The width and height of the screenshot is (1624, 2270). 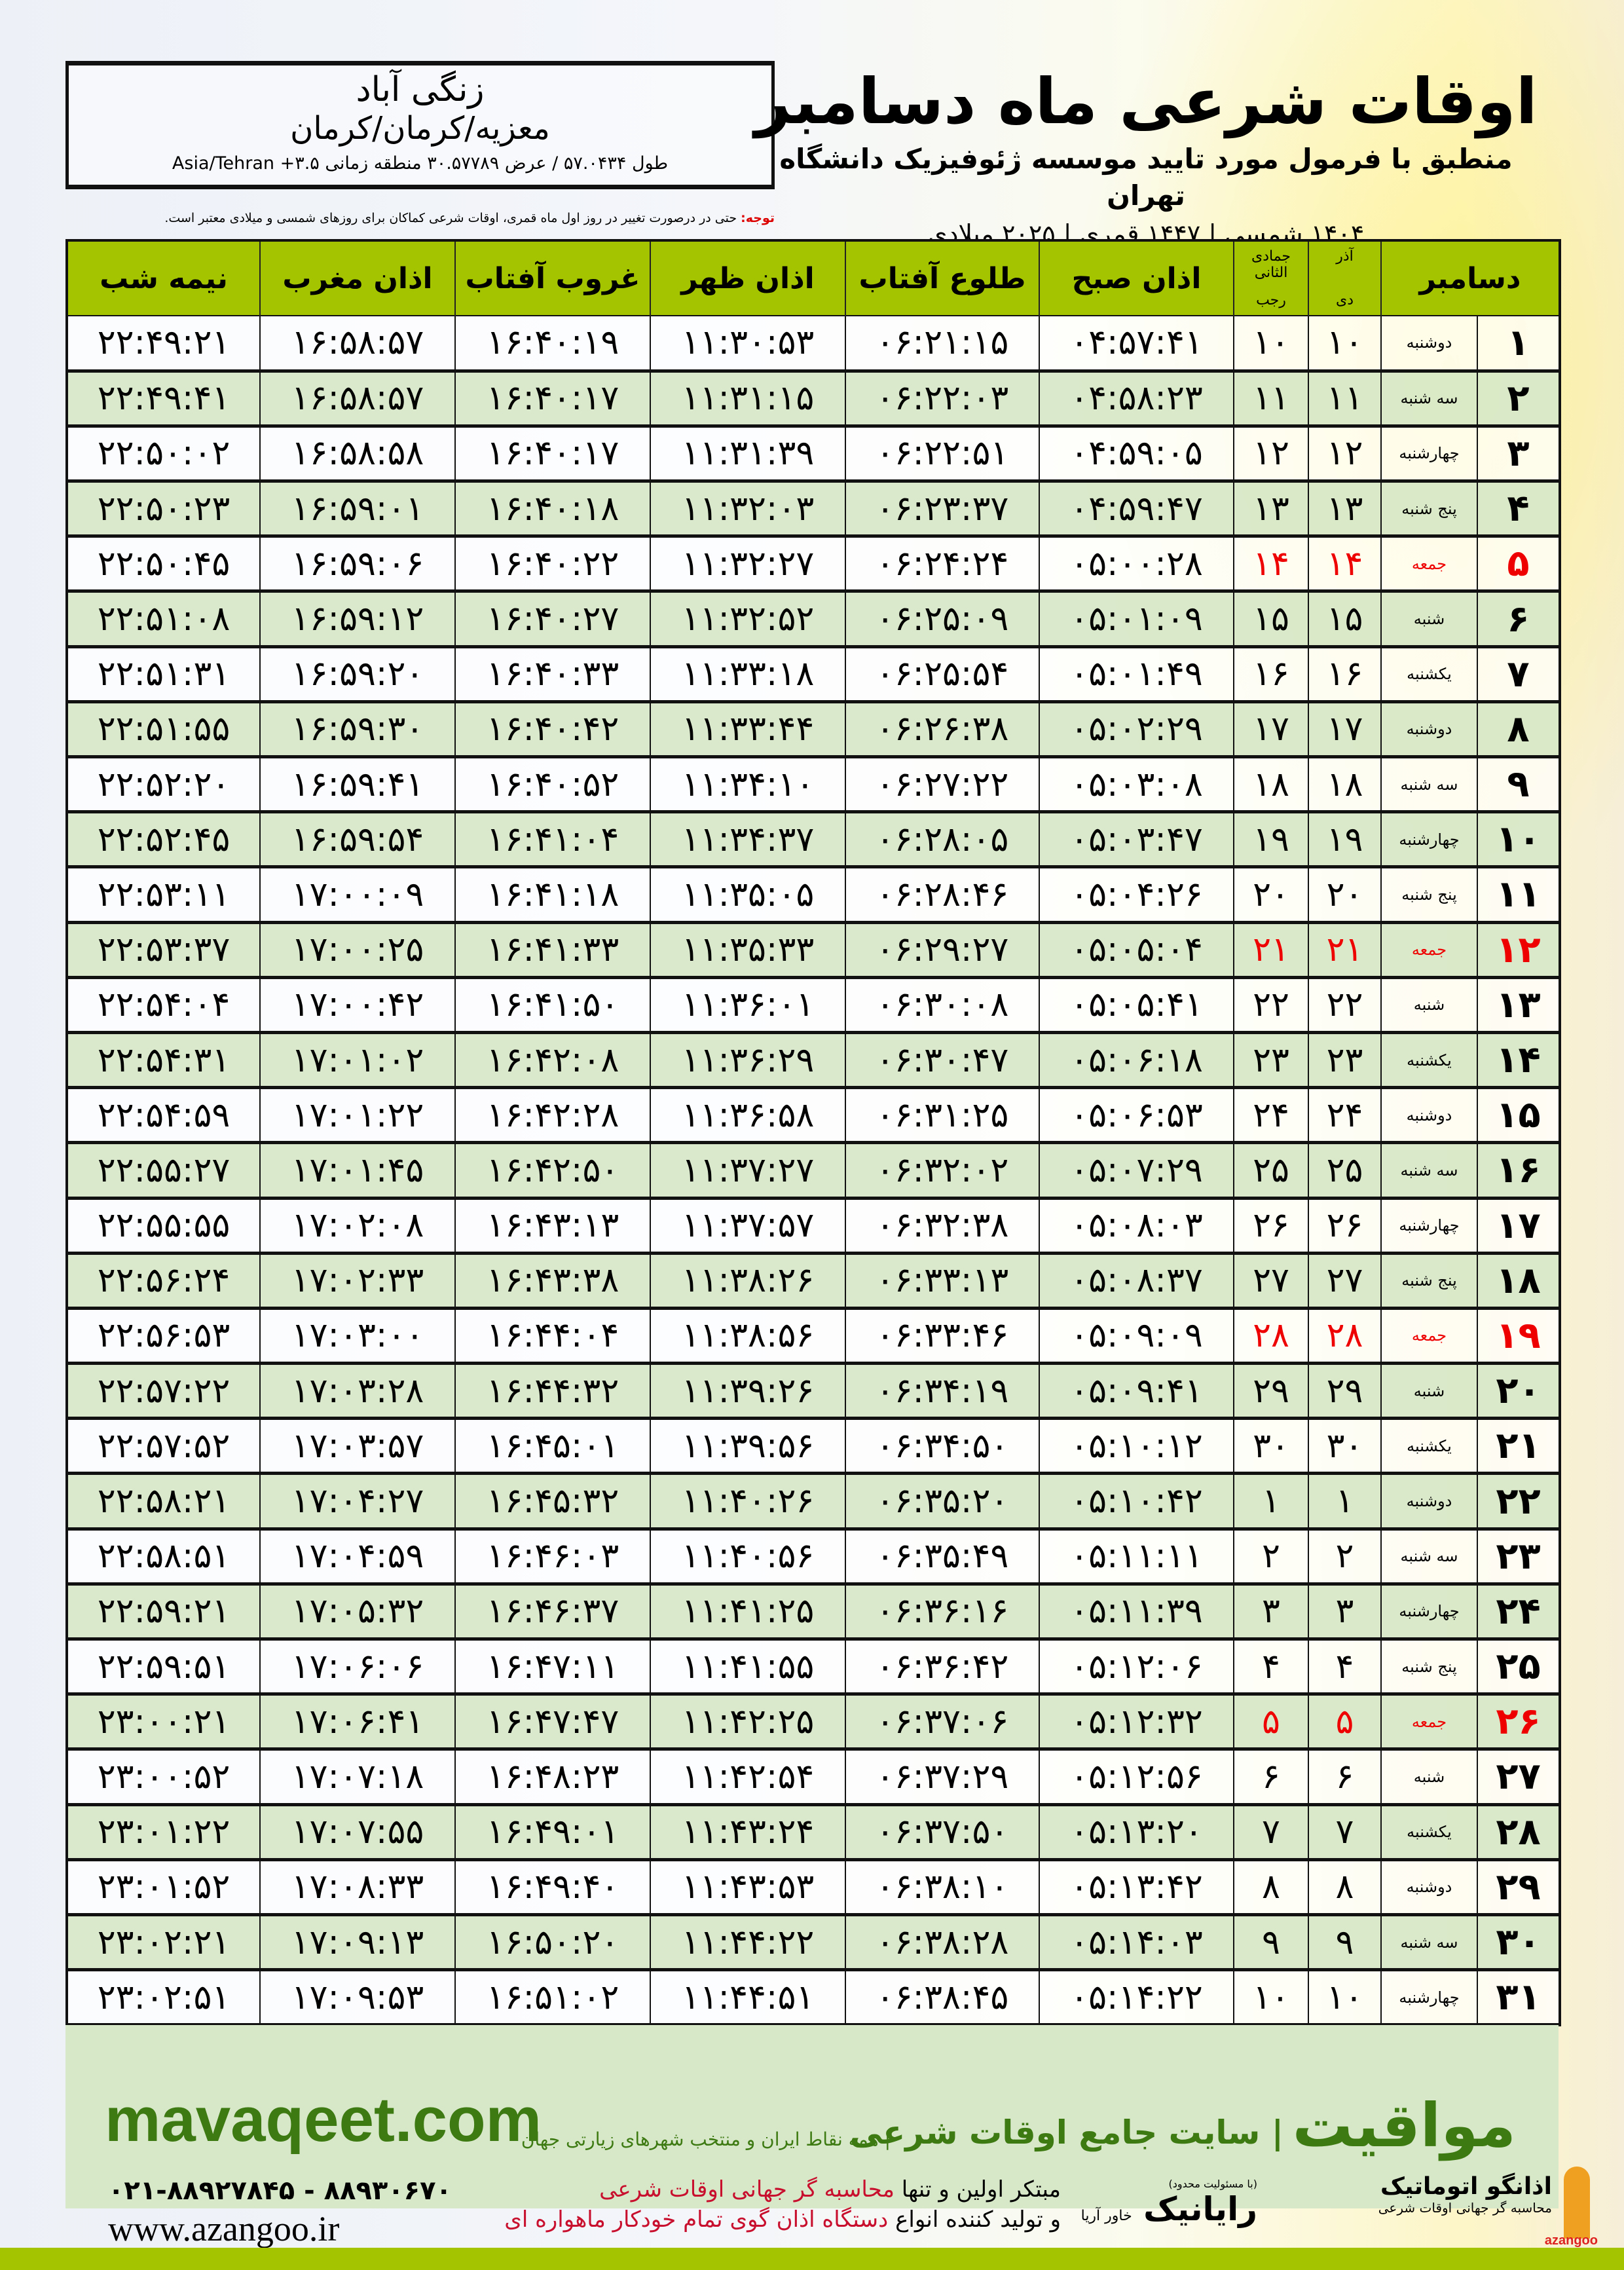 I want to click on sunset-time: ۱۶:۴۵:۰۱, so click(x=552, y=1446).